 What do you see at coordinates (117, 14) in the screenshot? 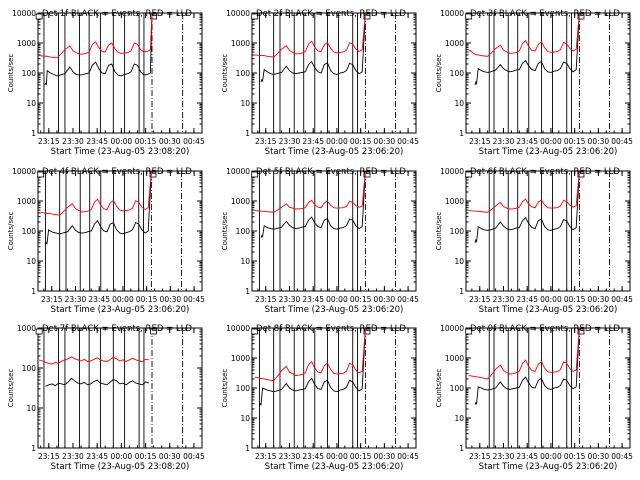
I see `plot-title: Det 1f BLACK = Events, RED = LLD` at bounding box center [117, 14].